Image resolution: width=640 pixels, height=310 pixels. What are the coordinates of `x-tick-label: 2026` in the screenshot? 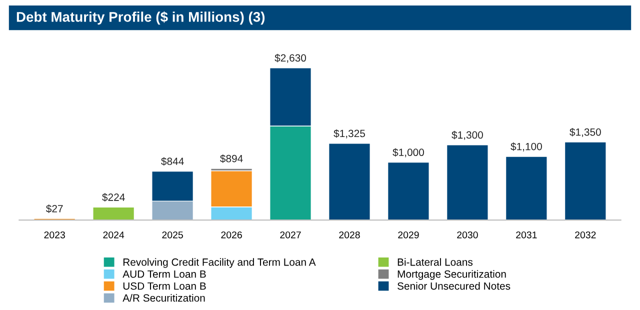 It's located at (231, 234).